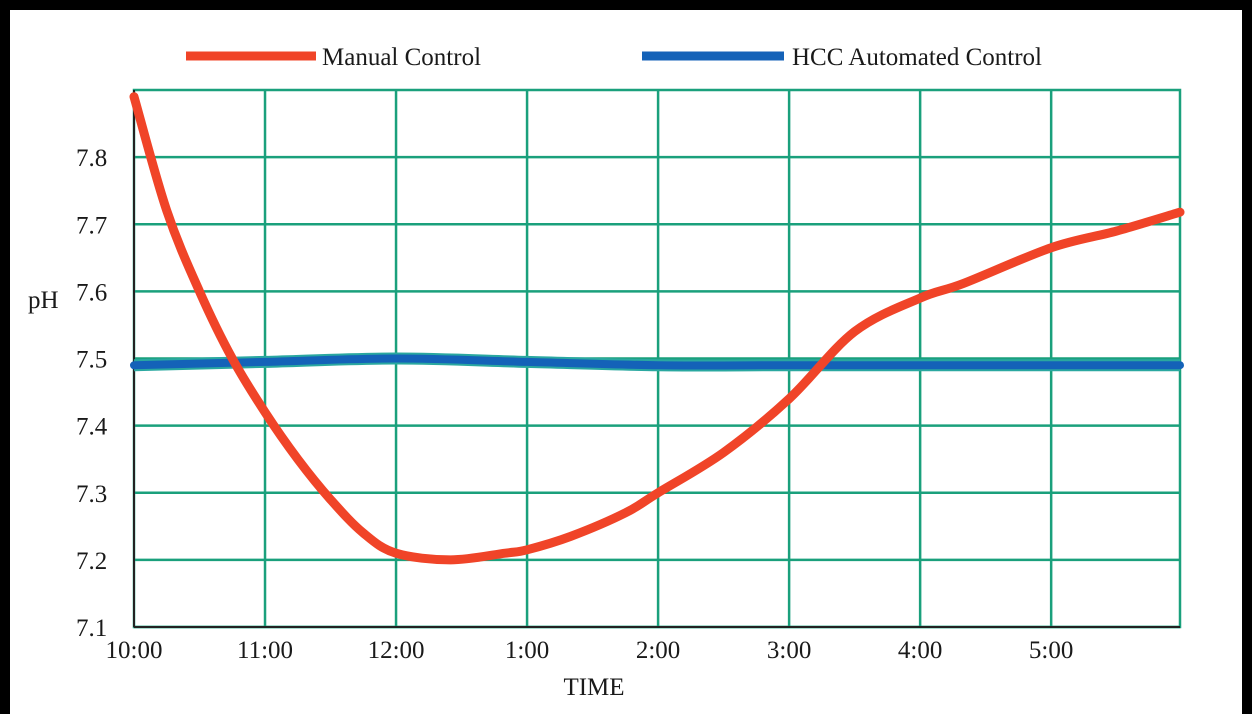 Image resolution: width=1252 pixels, height=714 pixels. Describe the element at coordinates (396, 650) in the screenshot. I see `x-tick-label: 12:00` at that location.